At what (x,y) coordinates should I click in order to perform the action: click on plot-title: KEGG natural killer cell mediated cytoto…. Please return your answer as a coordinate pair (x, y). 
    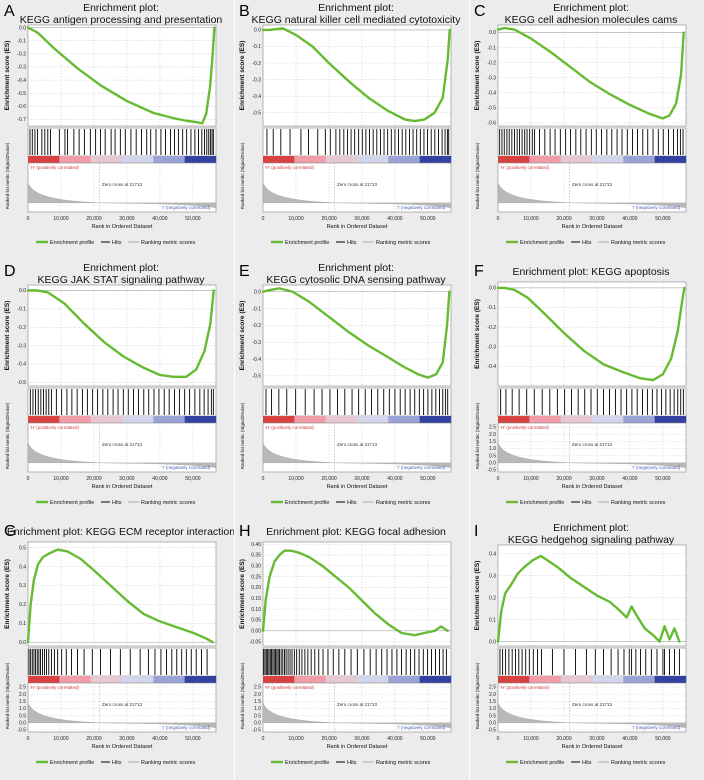
    Looking at the image, I should click on (357, 20).